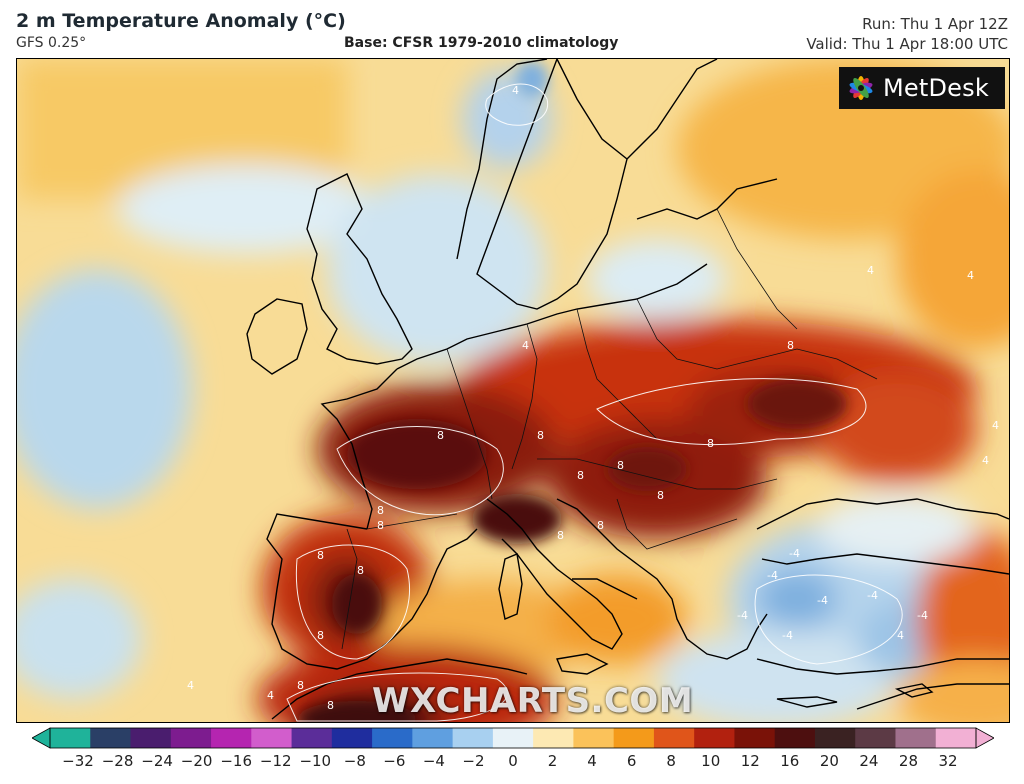 The height and width of the screenshot is (784, 1024). I want to click on border-spain-portugal, so click(349, 589).